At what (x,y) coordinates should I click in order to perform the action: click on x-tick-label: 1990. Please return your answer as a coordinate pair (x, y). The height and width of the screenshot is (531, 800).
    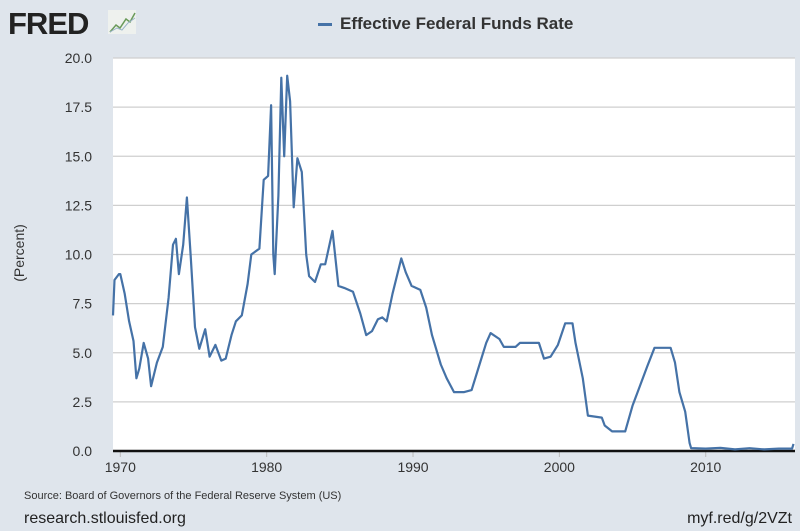
    Looking at the image, I should click on (412, 467).